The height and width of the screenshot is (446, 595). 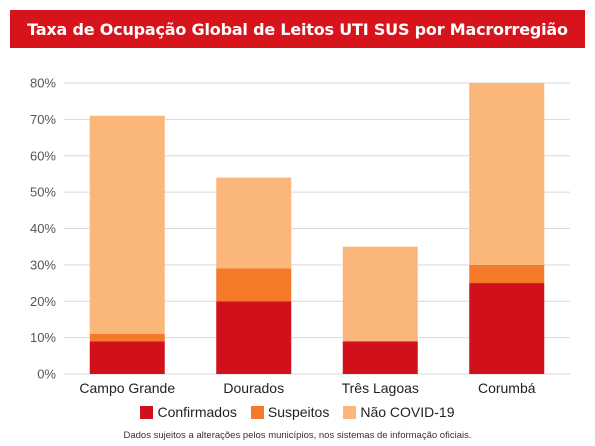 What do you see at coordinates (43, 83) in the screenshot?
I see `y-tick-label: 80%` at bounding box center [43, 83].